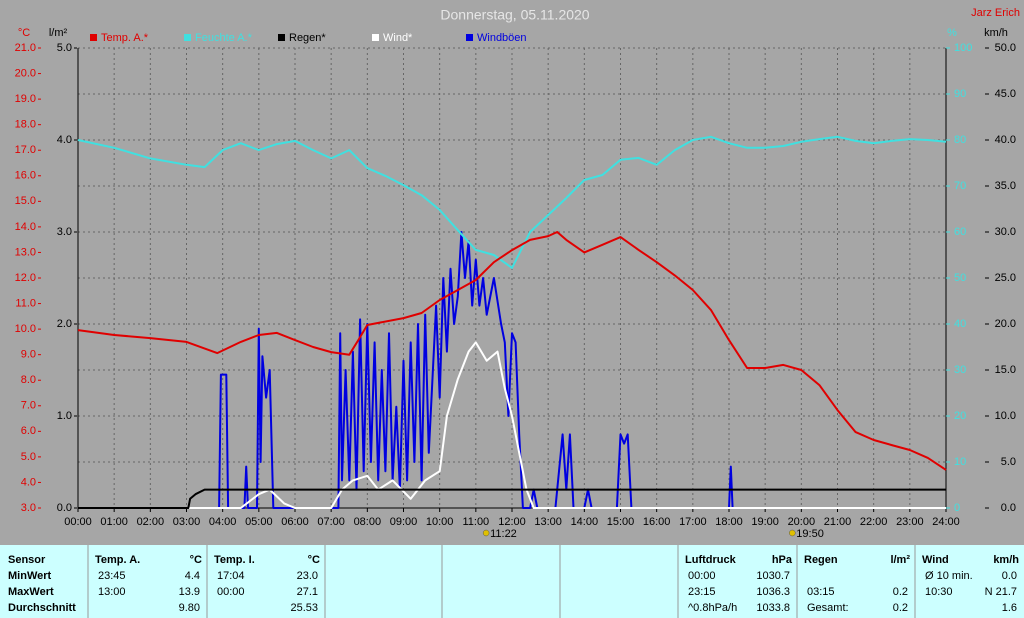 The image size is (1024, 618). I want to click on legend-label: Temp. A.*, so click(125, 38).